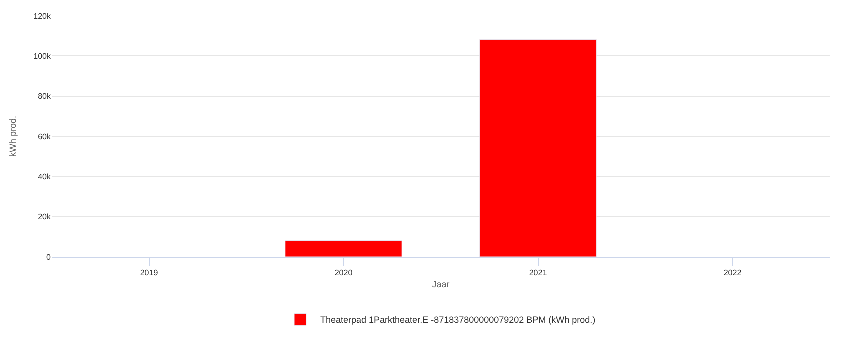  I want to click on y-tick-label: 0, so click(49, 257).